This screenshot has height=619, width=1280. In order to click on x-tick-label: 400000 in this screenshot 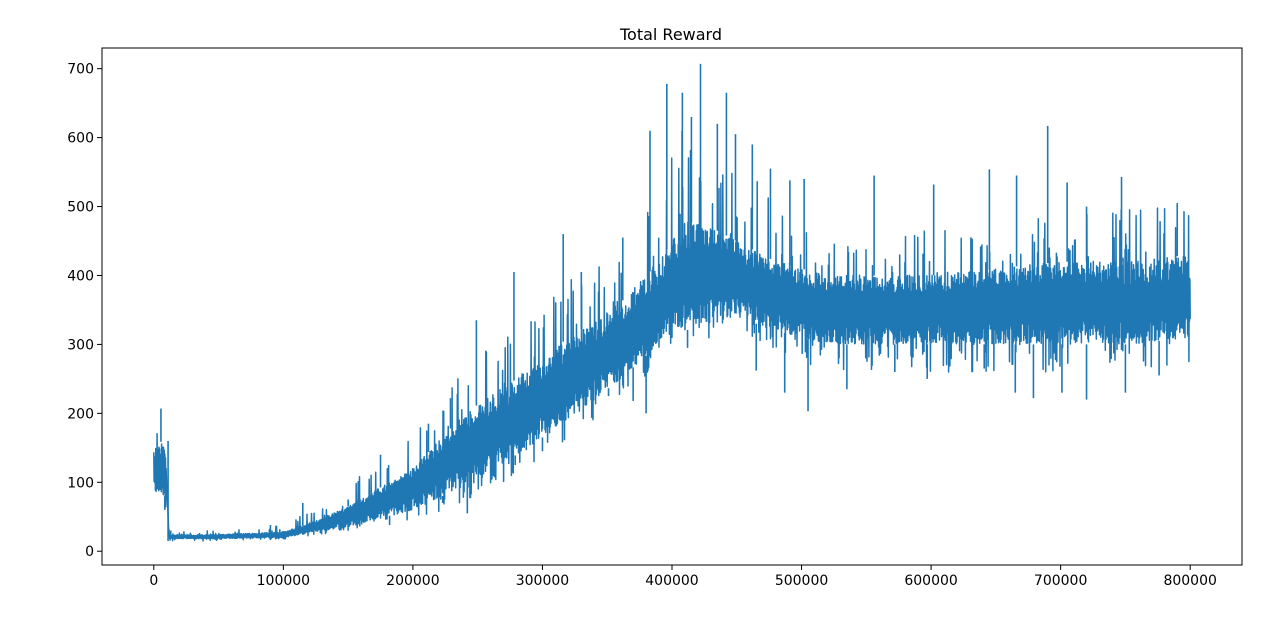, I will do `click(671, 581)`.